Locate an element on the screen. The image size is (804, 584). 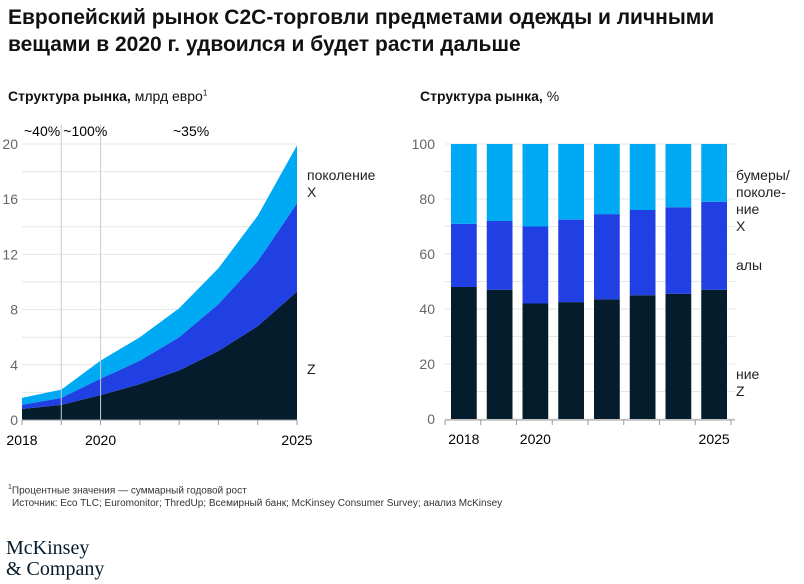
y-tick-label: 40 is located at coordinates (427, 309).